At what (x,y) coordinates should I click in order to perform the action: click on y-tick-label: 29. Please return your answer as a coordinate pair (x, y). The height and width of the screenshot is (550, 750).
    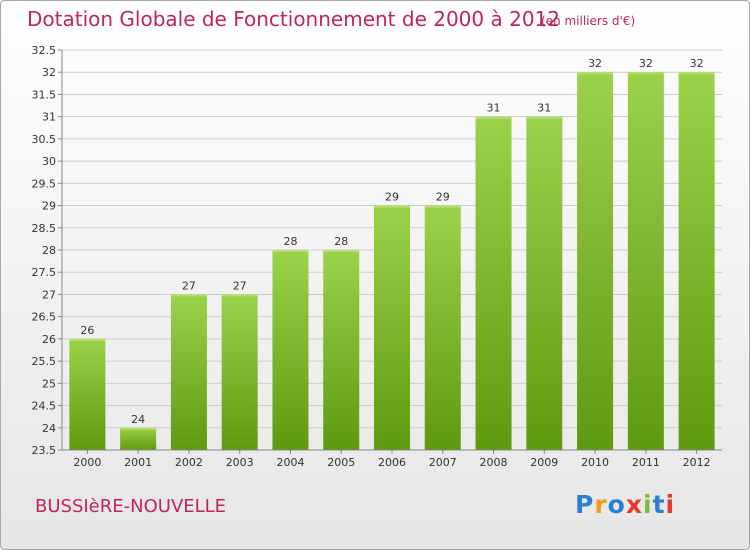
    Looking at the image, I should click on (49, 206).